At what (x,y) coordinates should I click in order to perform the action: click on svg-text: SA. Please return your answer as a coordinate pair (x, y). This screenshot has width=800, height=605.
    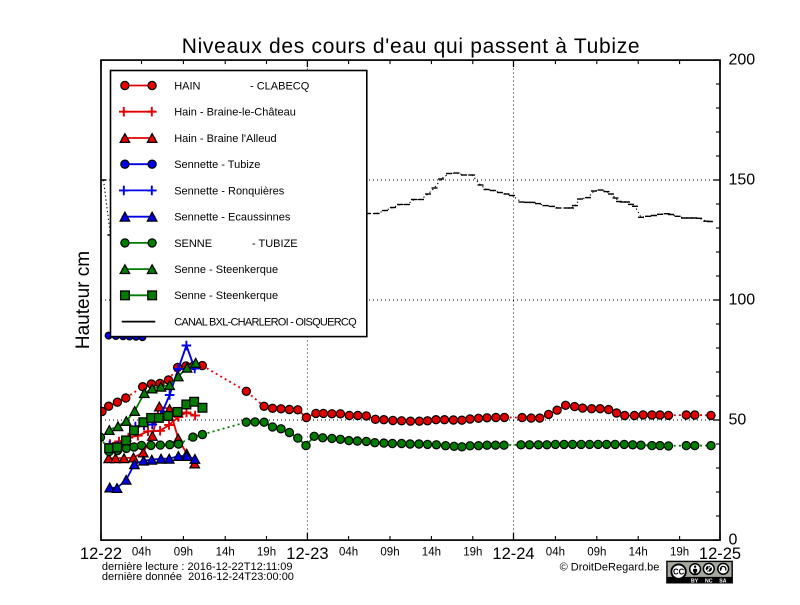
    Looking at the image, I should click on (722, 581).